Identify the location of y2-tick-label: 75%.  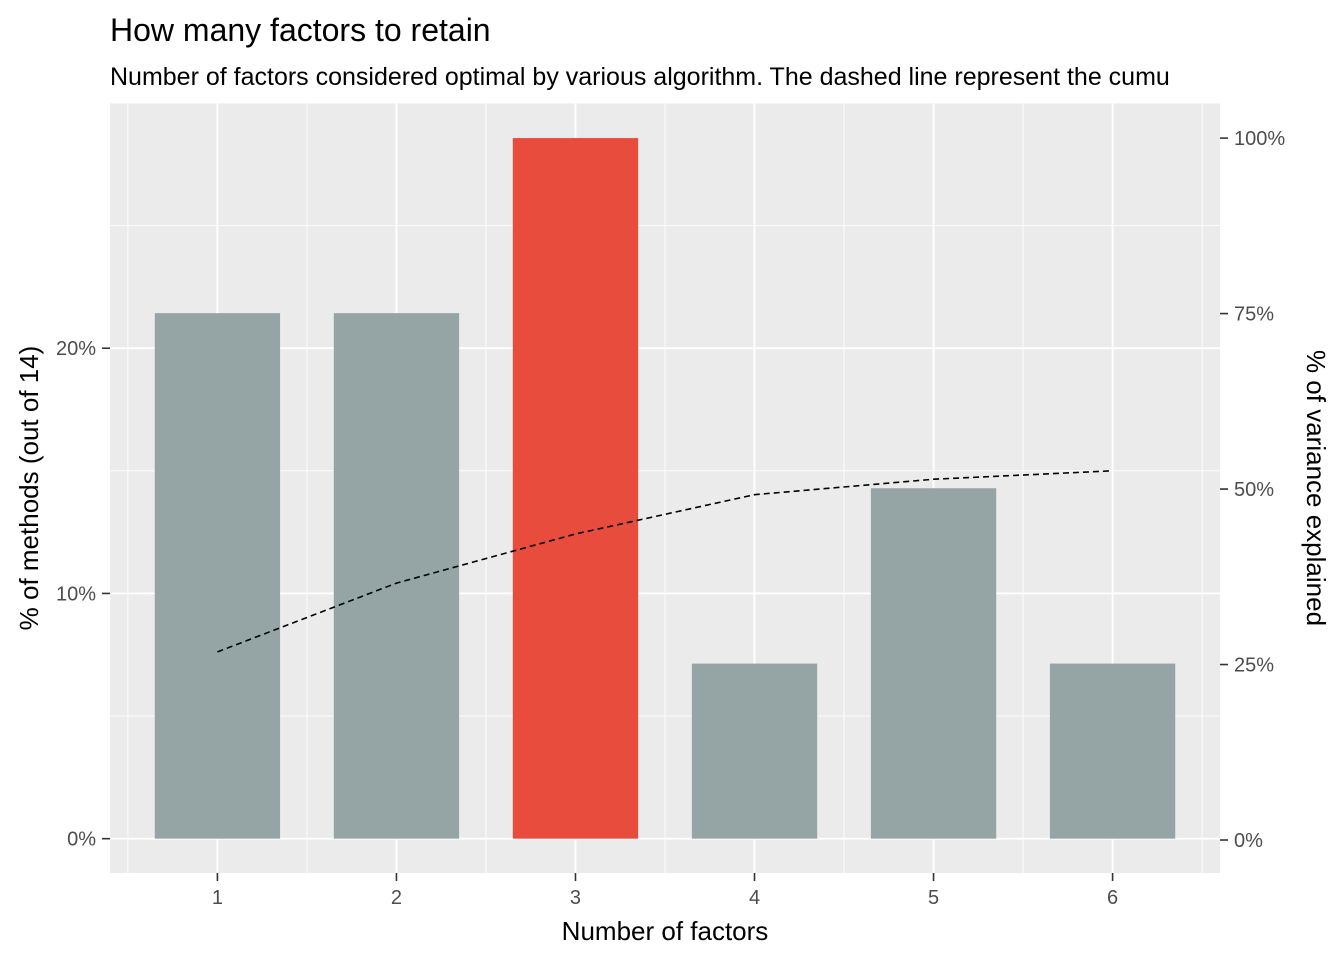
(1254, 315).